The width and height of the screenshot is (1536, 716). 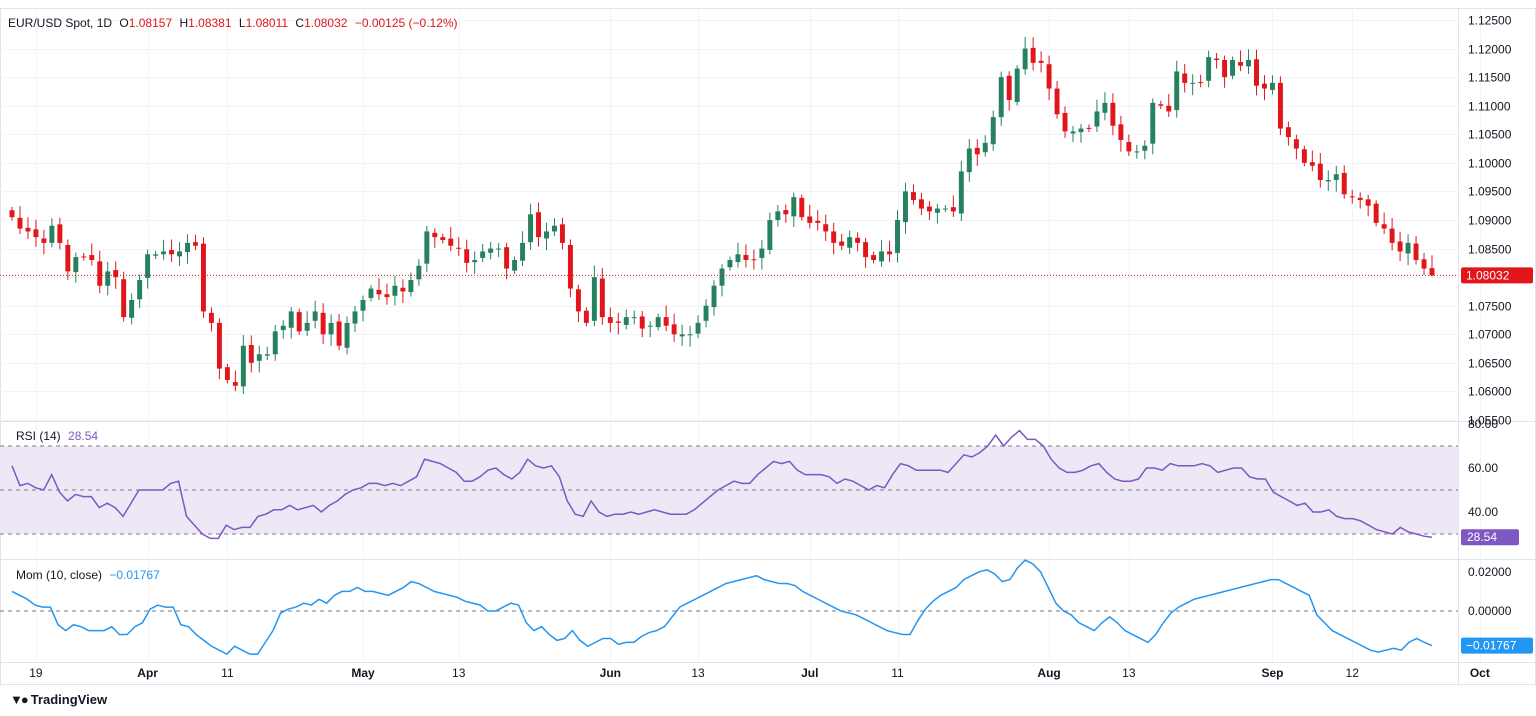 What do you see at coordinates (1490, 572) in the screenshot?
I see `mom-tick-label: 0.02000` at bounding box center [1490, 572].